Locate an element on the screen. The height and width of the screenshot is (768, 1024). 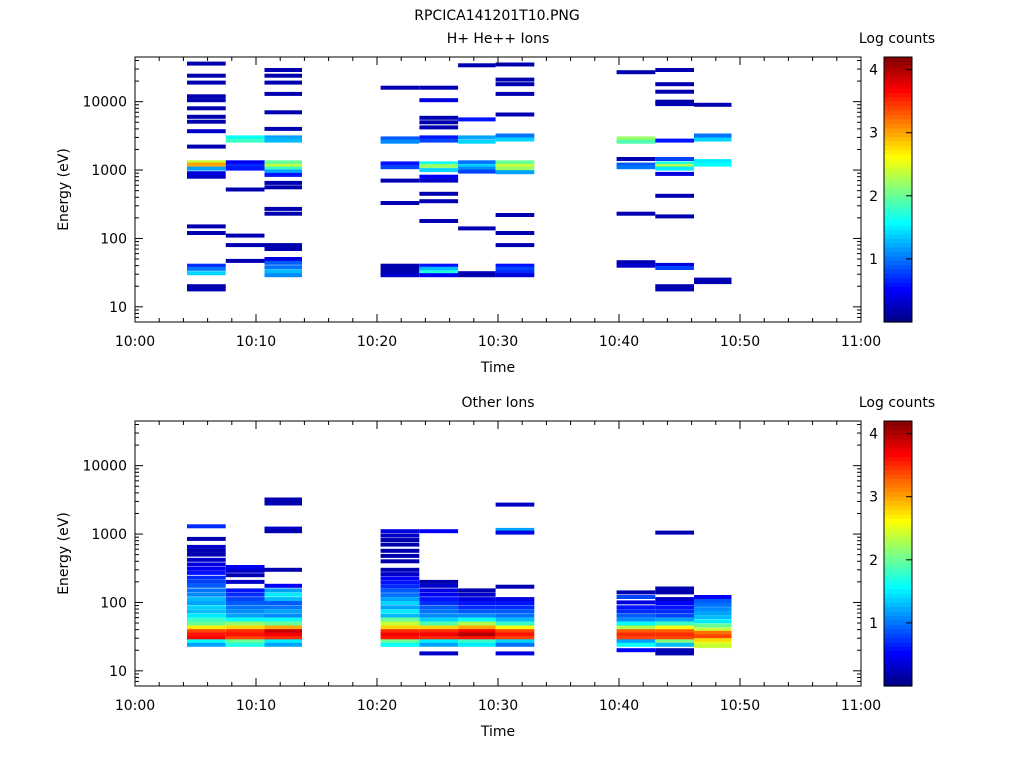
x-axis-label: Time is located at coordinates (497, 368).